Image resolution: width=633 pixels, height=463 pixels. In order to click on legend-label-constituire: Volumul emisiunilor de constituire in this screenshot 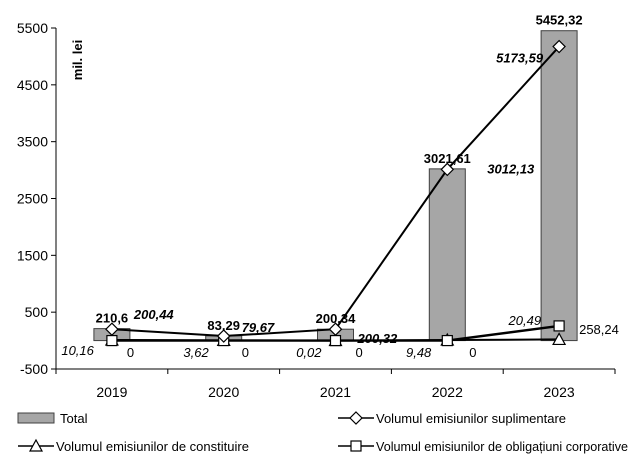, I will do `click(152, 446)`.